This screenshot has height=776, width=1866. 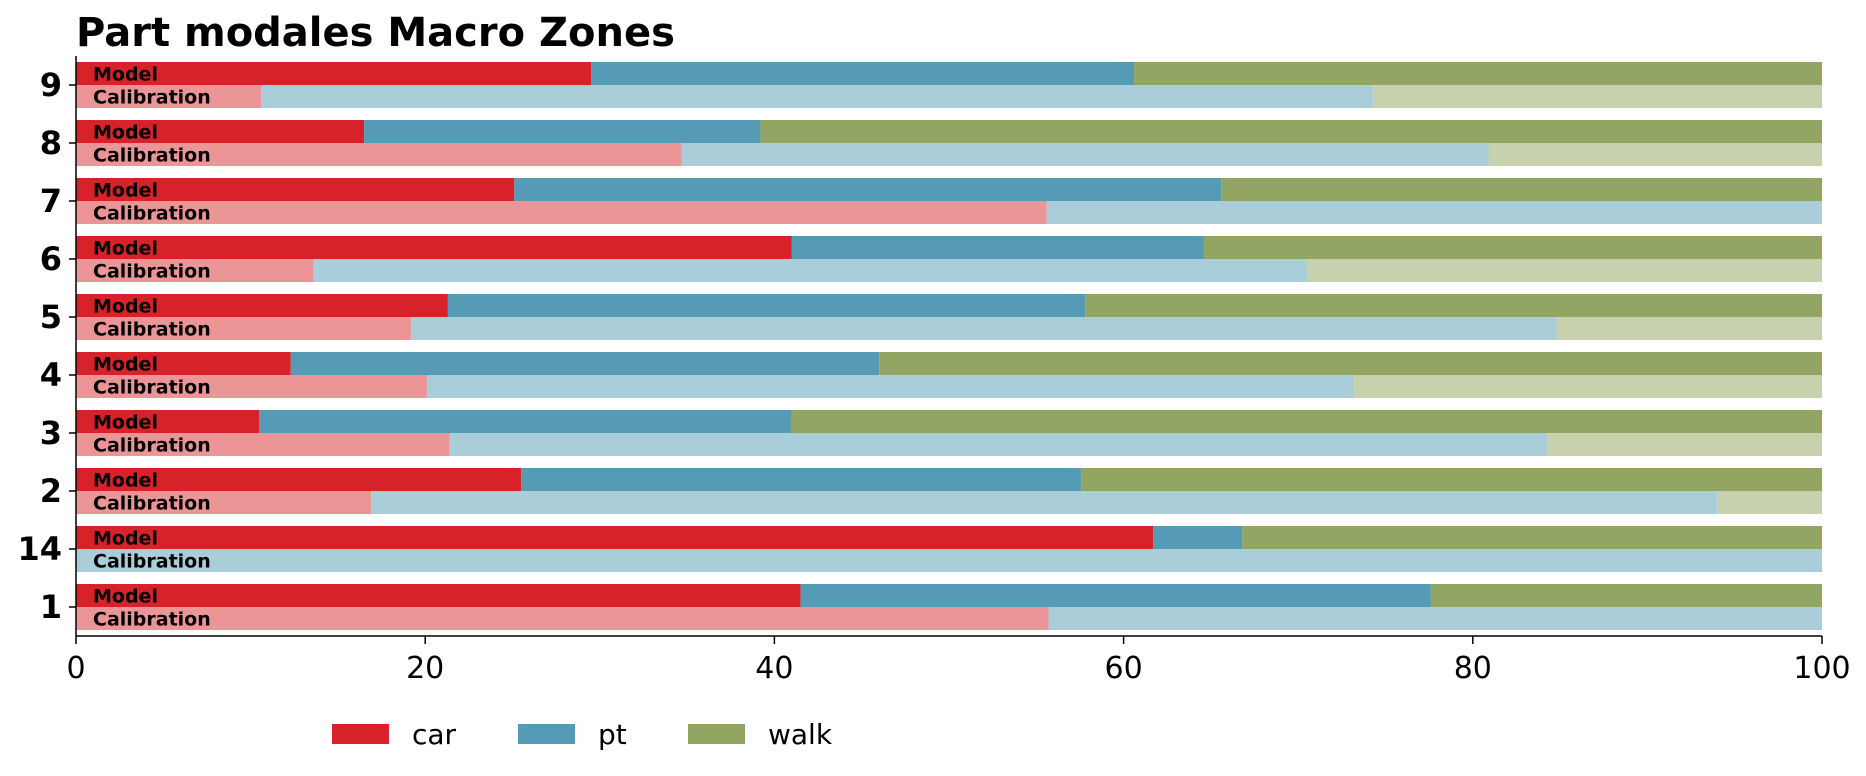 What do you see at coordinates (360, 734) in the screenshot?
I see `legend-swatch-car` at bounding box center [360, 734].